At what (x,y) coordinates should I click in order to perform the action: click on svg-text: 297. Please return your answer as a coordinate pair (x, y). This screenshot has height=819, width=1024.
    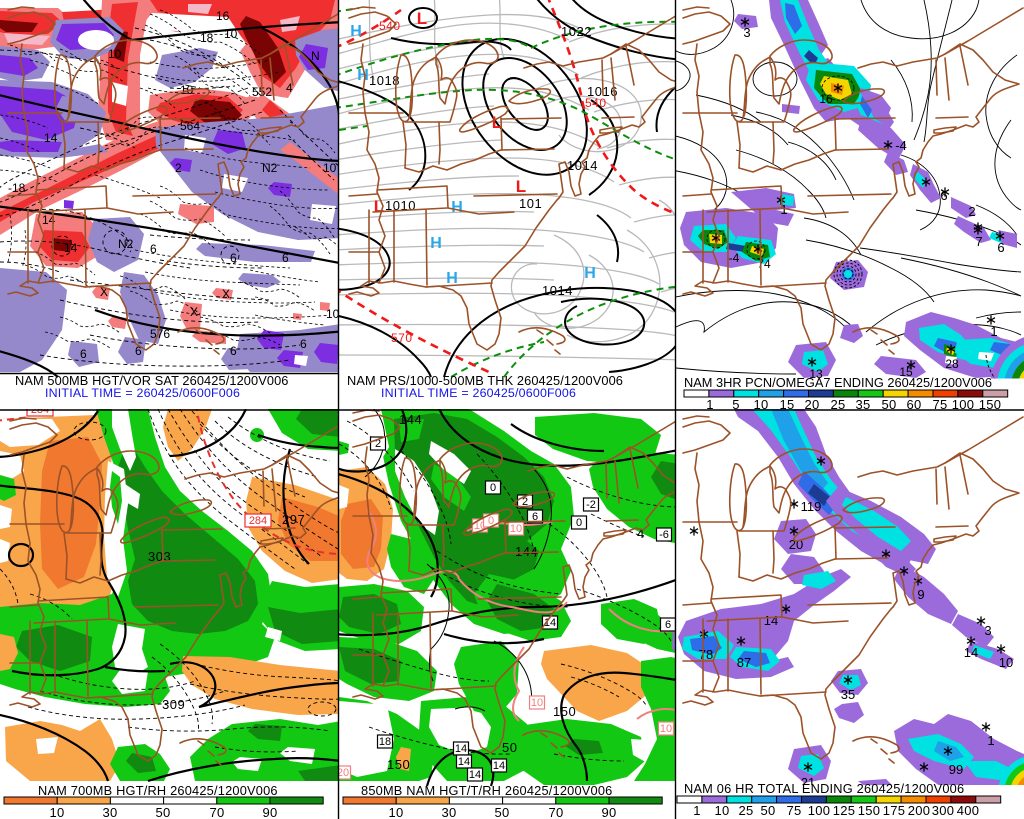
    Looking at the image, I should click on (293, 519).